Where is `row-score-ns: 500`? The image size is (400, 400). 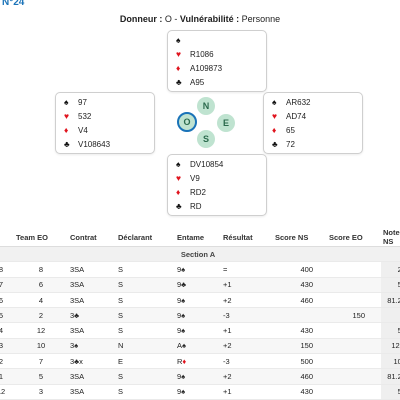 row-score-ns: 500 is located at coordinates (300, 361).